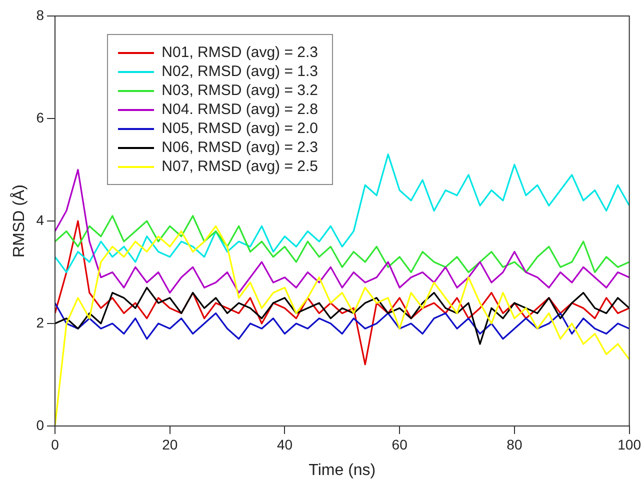 The height and width of the screenshot is (490, 644). Describe the element at coordinates (630, 444) in the screenshot. I see `x-tick-label: 100` at that location.